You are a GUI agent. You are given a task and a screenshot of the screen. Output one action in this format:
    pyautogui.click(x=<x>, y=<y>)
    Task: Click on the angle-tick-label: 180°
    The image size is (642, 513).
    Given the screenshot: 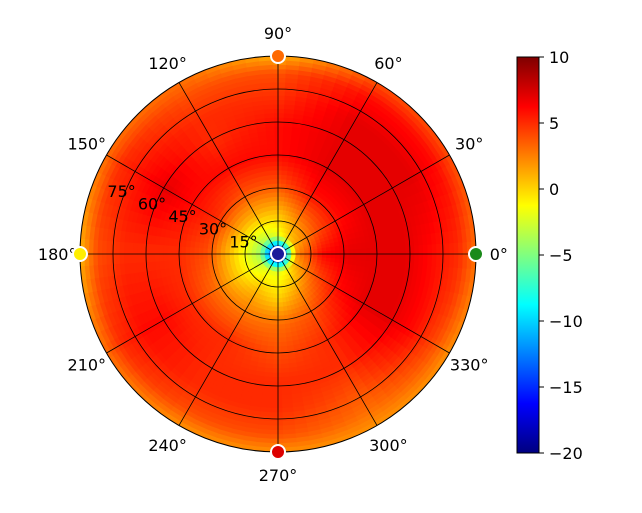 What is the action you would take?
    pyautogui.click(x=57, y=254)
    